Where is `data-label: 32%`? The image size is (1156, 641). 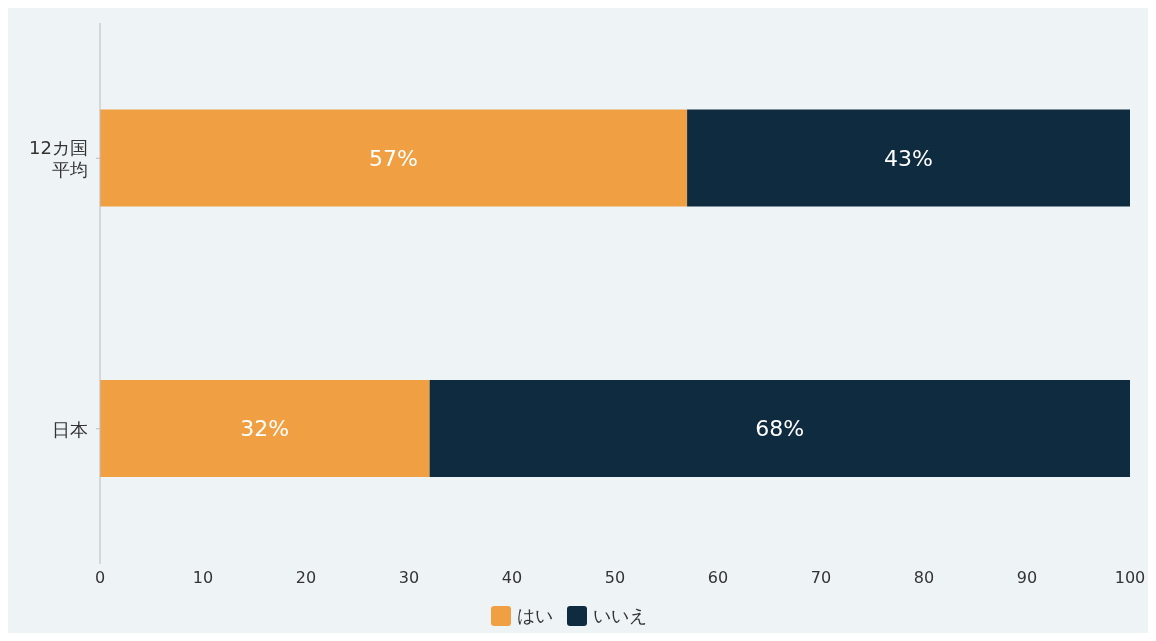
data-label: 32% is located at coordinates (265, 429).